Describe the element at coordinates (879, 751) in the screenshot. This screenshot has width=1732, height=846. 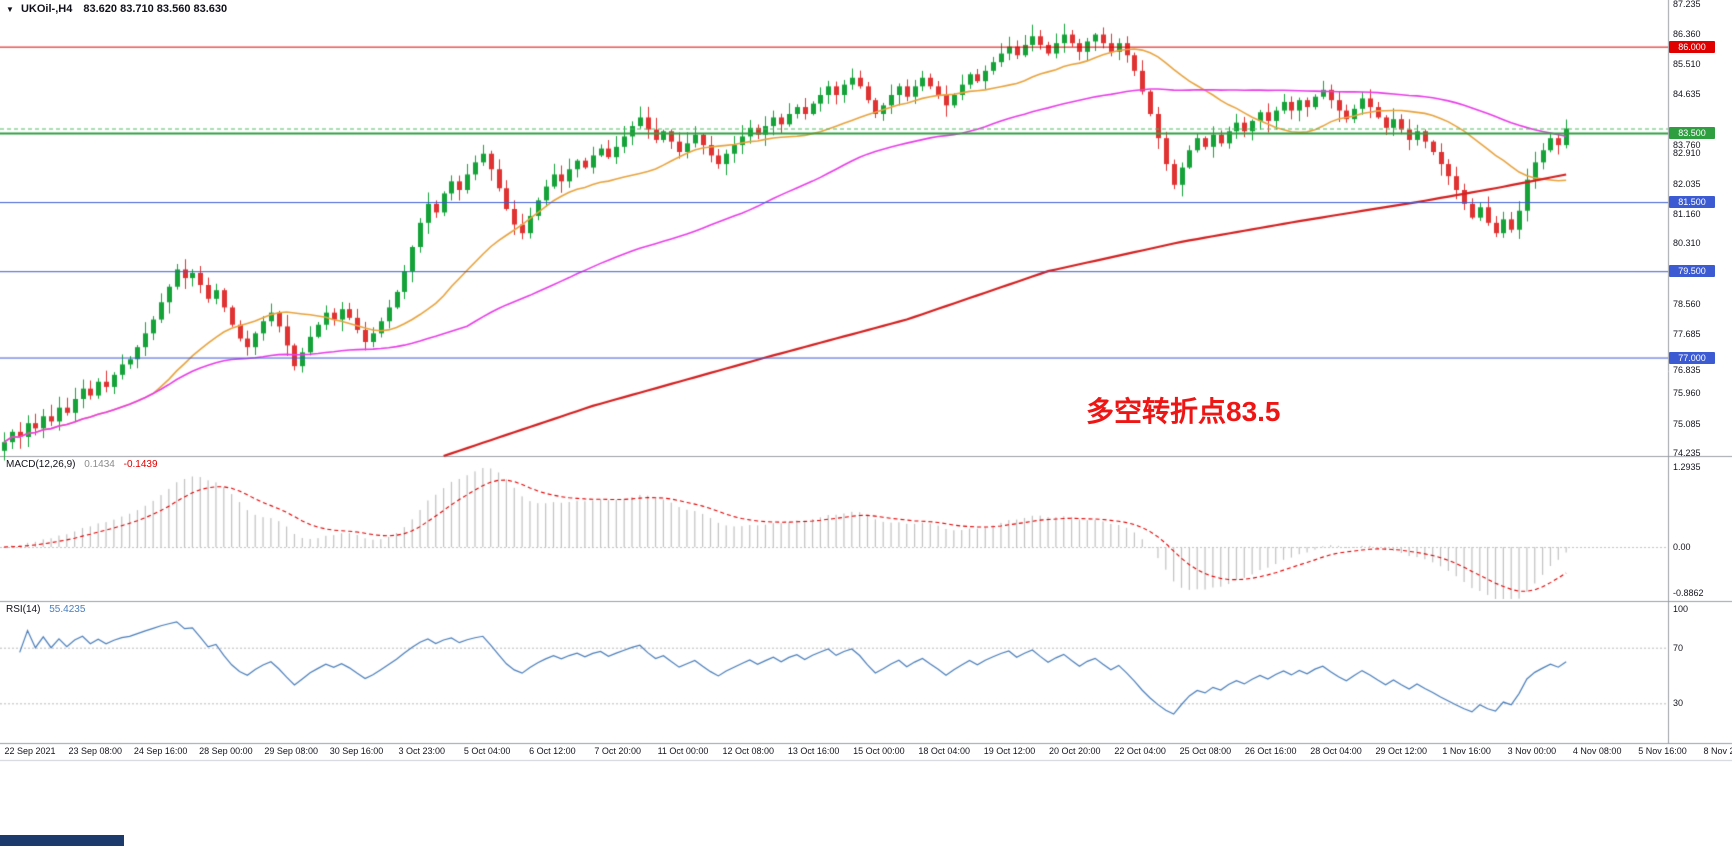
I see `time-axis-label: 15 Oct 00:00` at that location.